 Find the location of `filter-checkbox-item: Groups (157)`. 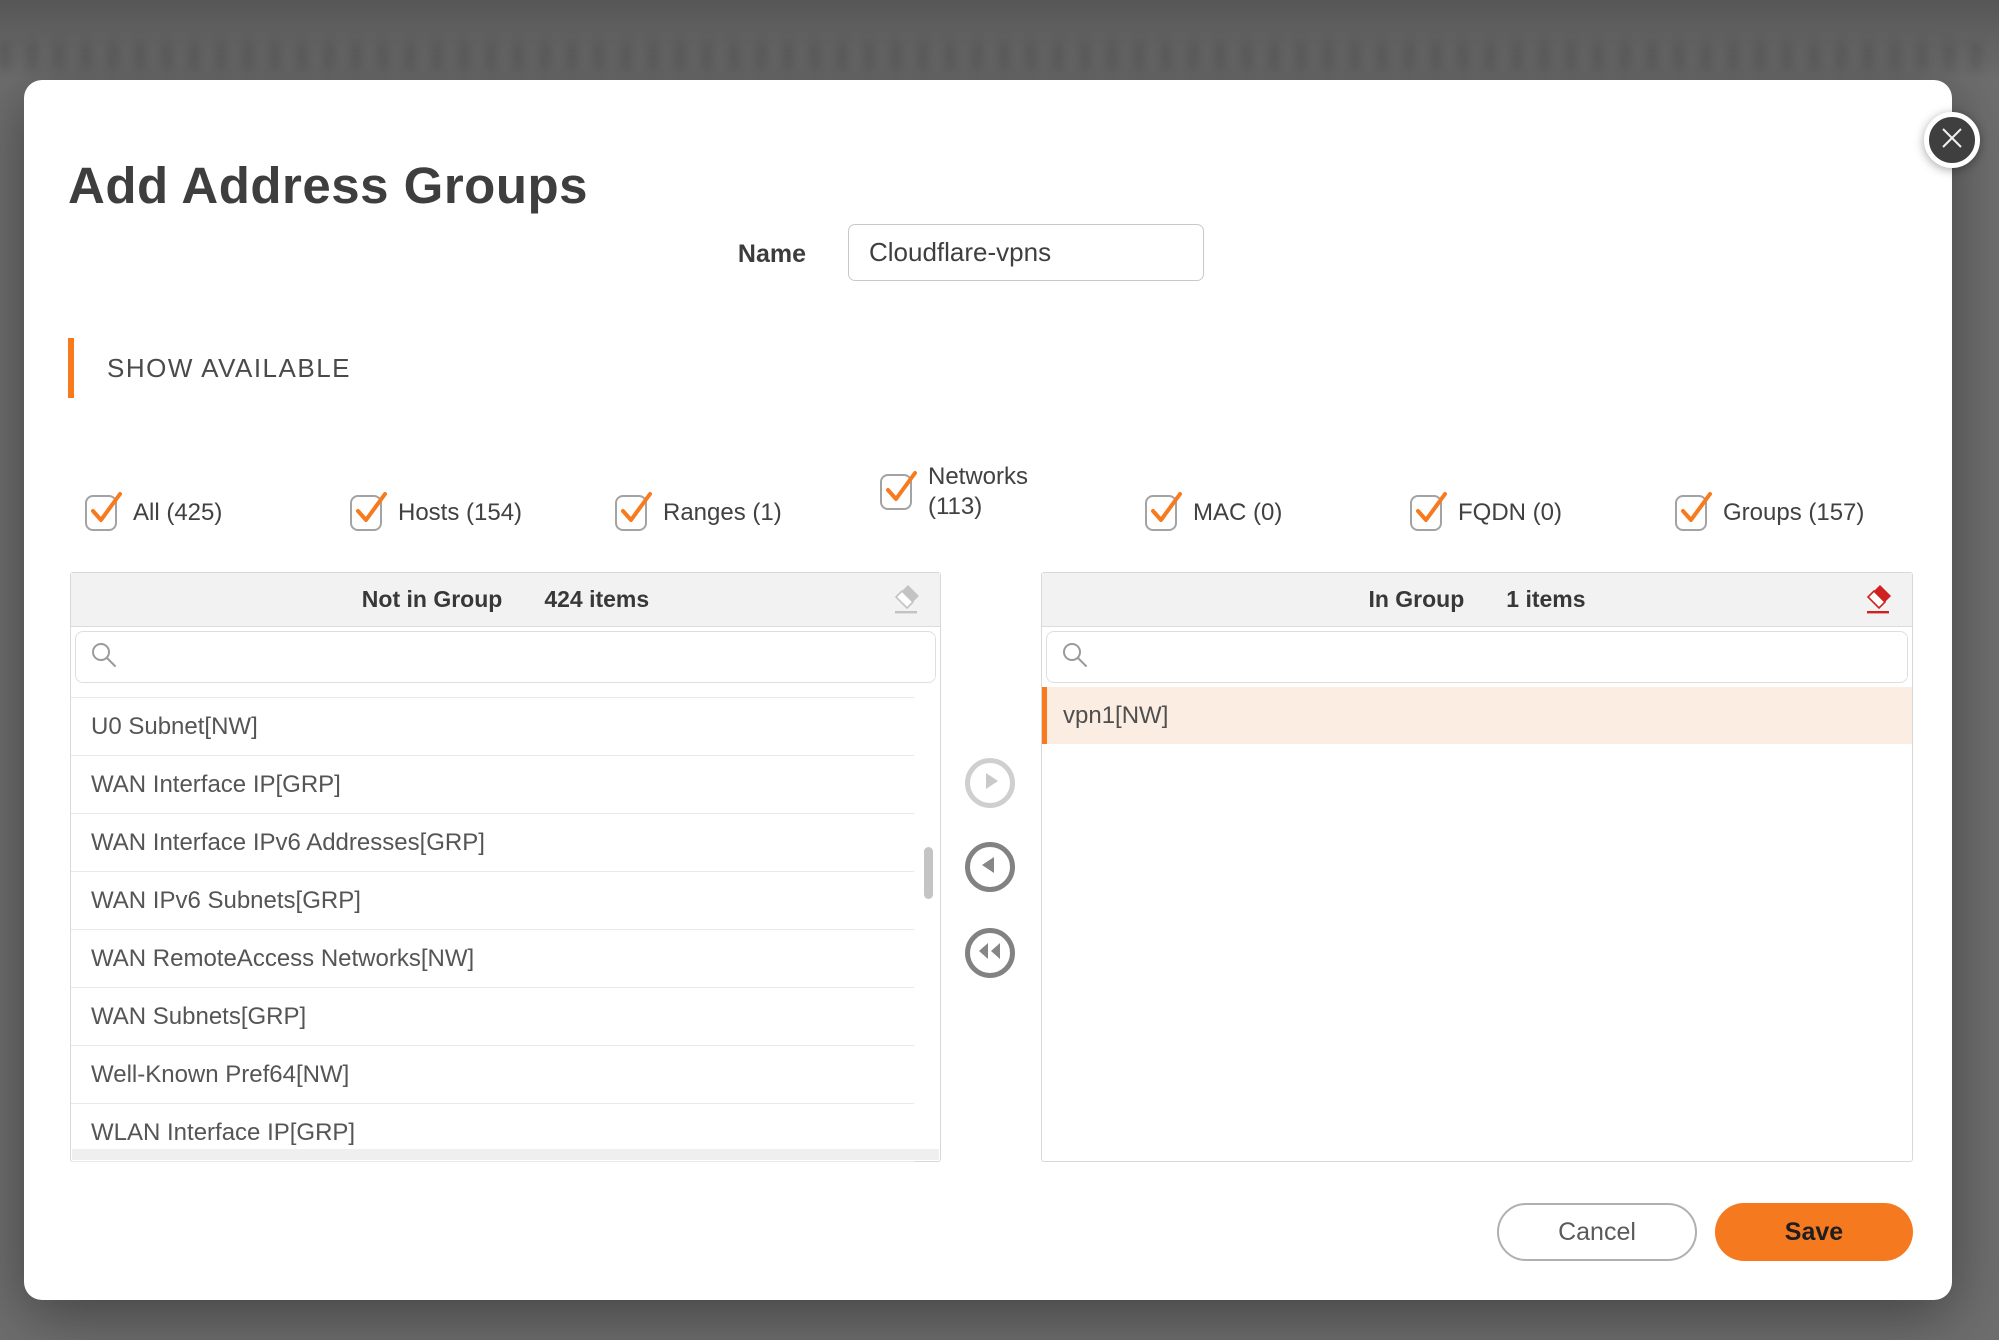

filter-checkbox-item: Groups (157) is located at coordinates (1770, 511).